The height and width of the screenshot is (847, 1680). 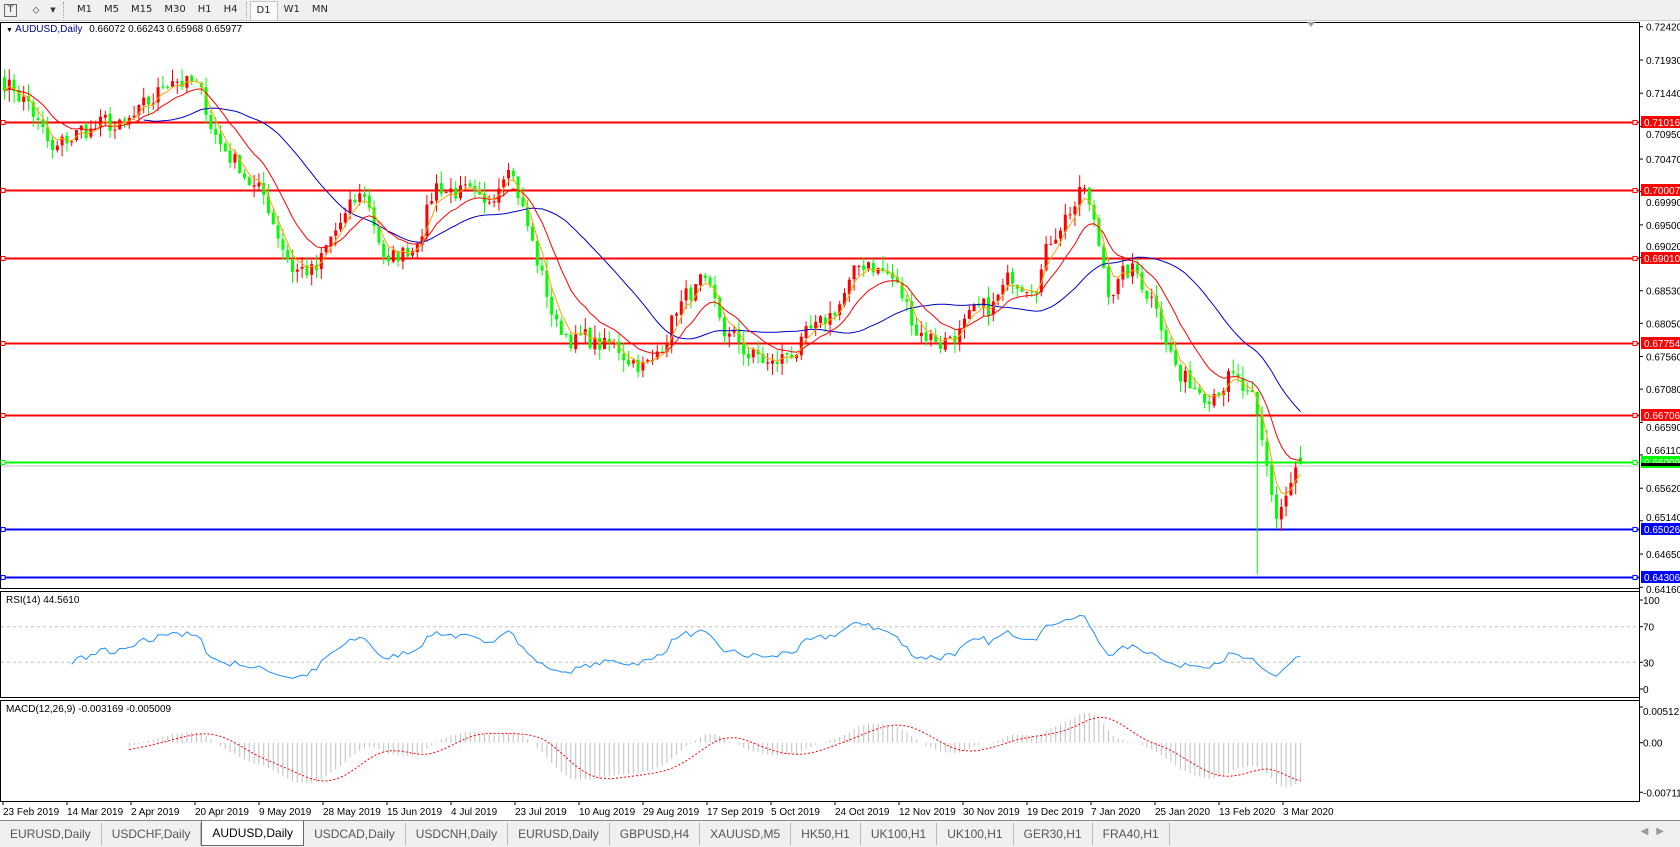 What do you see at coordinates (655, 834) in the screenshot?
I see `tab-gbpusd-h4: GBPUSD,H4` at bounding box center [655, 834].